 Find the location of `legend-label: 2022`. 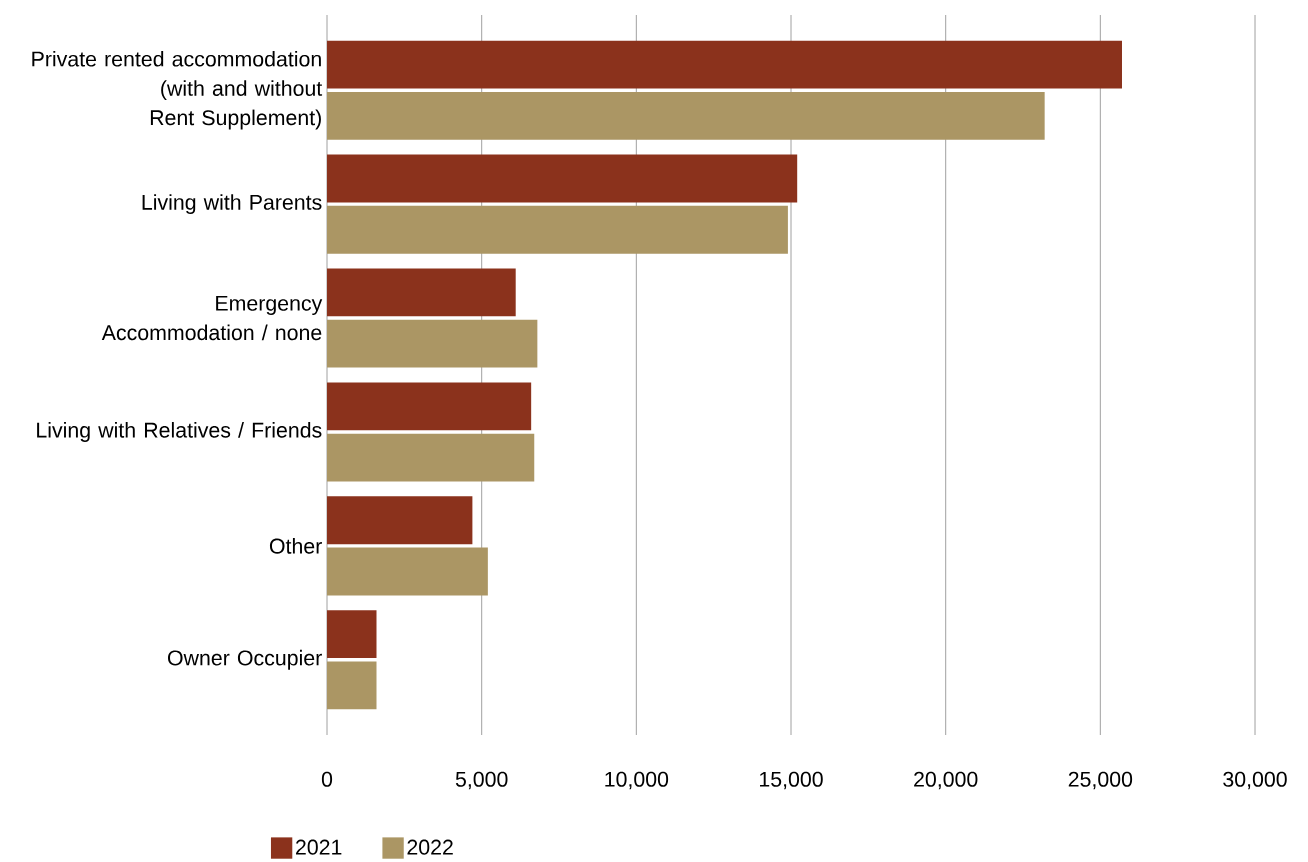

legend-label: 2022 is located at coordinates (430, 847).